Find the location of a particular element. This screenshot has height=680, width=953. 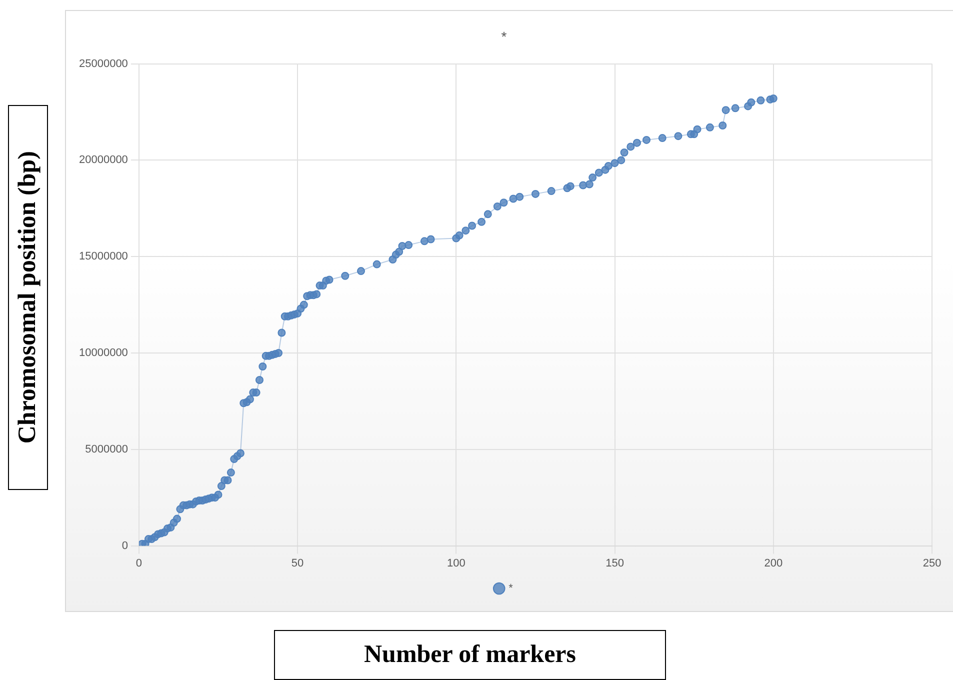

y-axis-title: Chromosomal position (bp) is located at coordinates (28, 297).